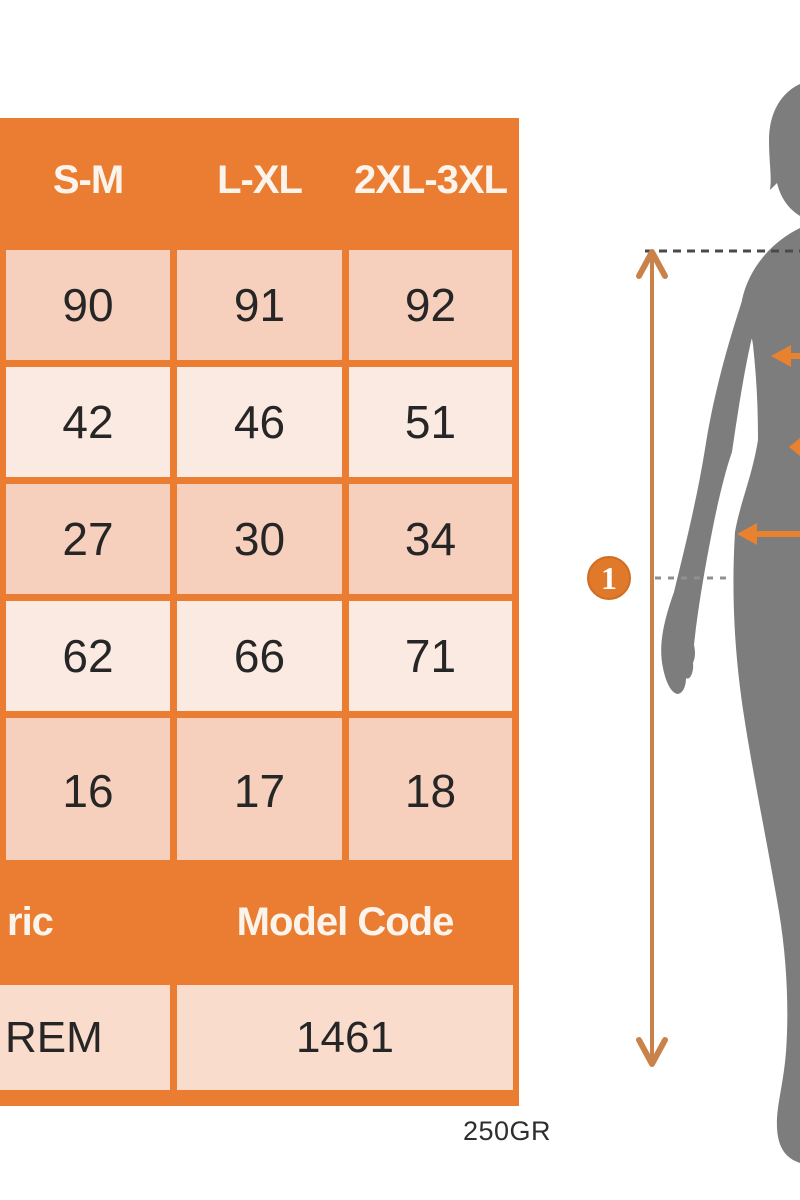 The image size is (800, 1200). What do you see at coordinates (30, 922) in the screenshot?
I see `fabric-column-header: ric` at bounding box center [30, 922].